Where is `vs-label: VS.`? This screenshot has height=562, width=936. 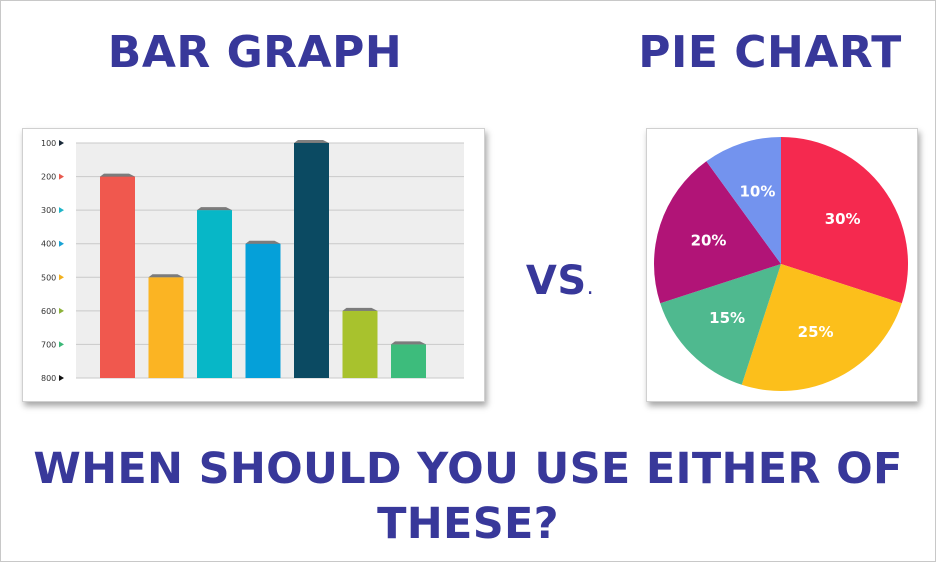
vs-label: VS. is located at coordinates (560, 281).